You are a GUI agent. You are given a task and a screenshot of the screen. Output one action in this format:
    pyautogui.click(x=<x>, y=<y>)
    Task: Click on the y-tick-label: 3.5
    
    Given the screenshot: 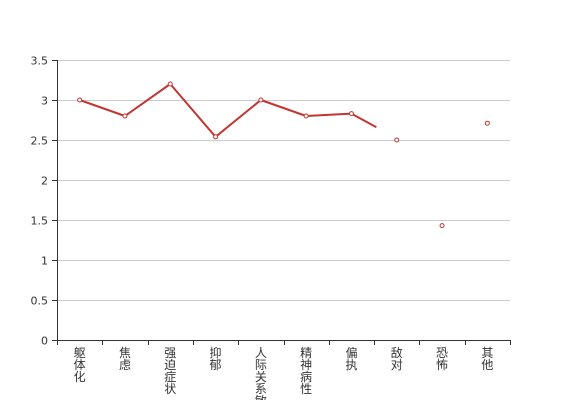 What is the action you would take?
    pyautogui.click(x=40, y=61)
    